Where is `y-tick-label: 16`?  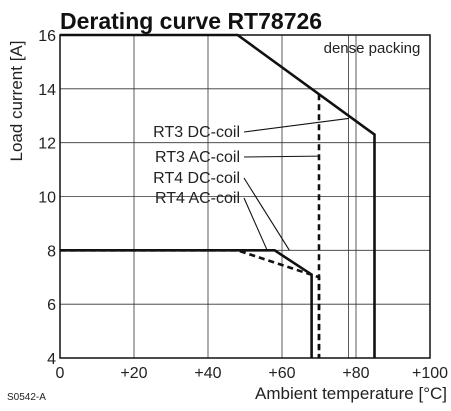
y-tick-label: 16 is located at coordinates (47, 36).